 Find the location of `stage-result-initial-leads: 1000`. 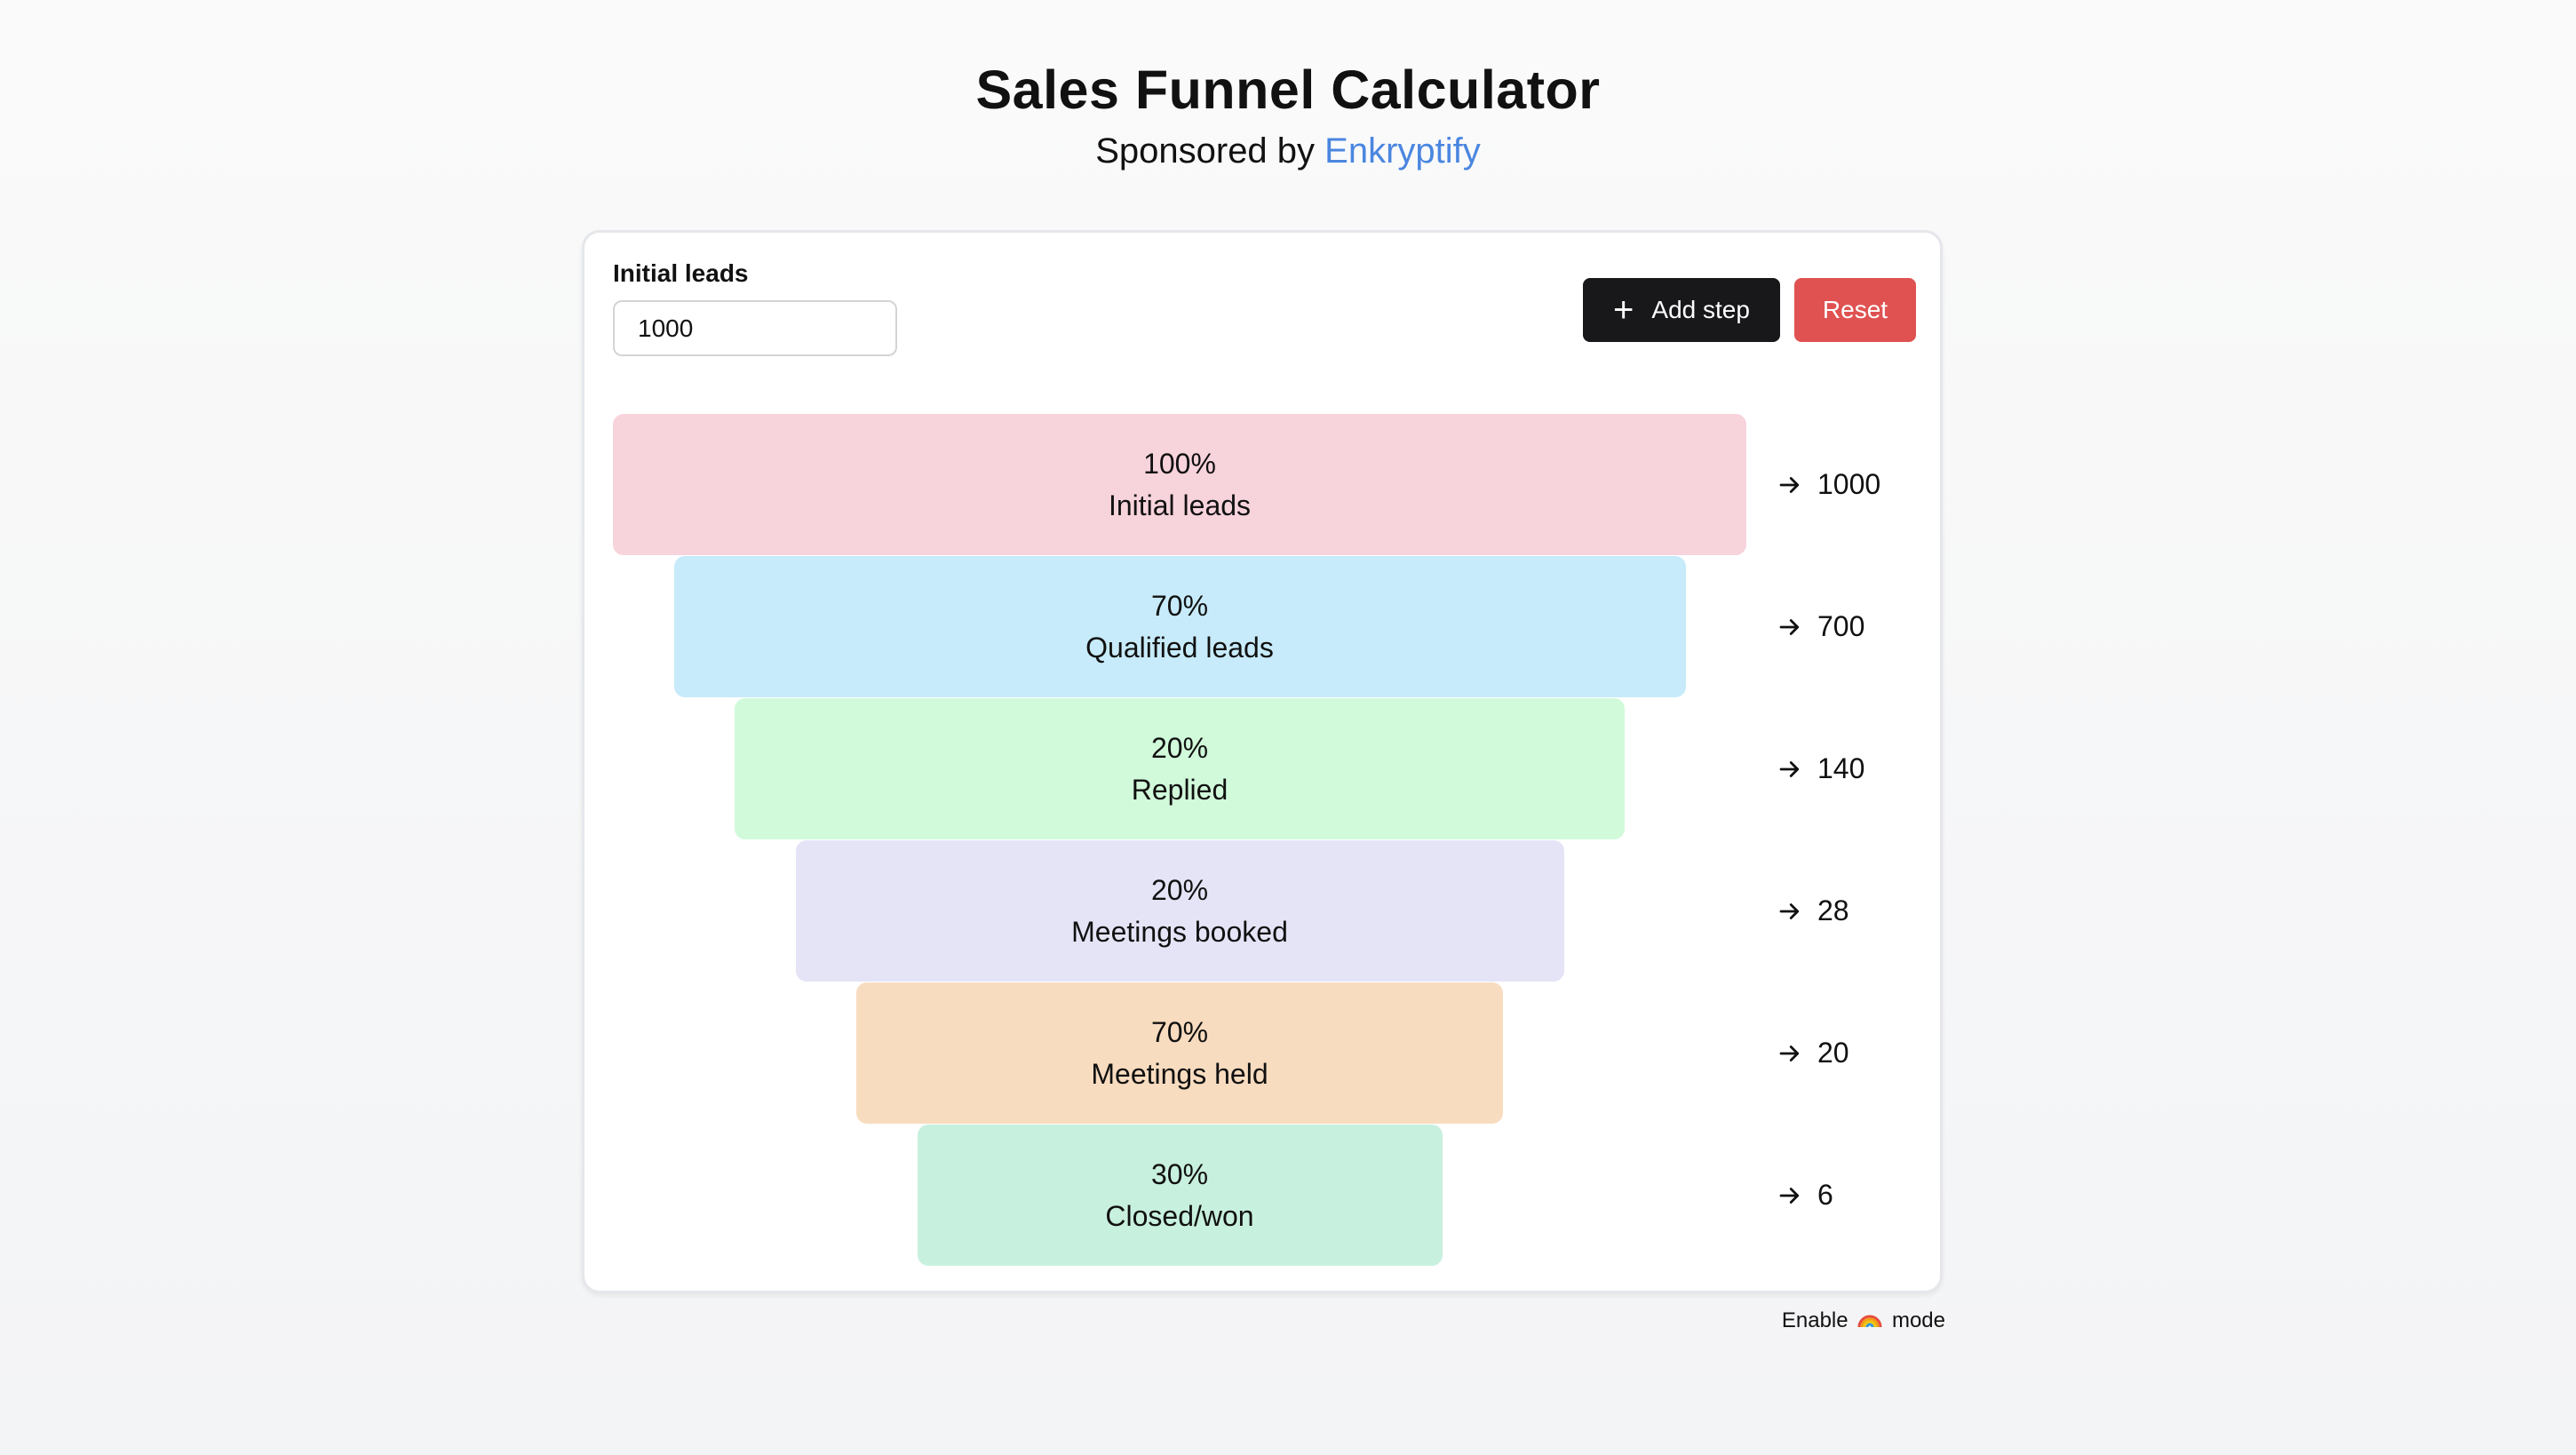

stage-result-initial-leads: 1000 is located at coordinates (1828, 484).